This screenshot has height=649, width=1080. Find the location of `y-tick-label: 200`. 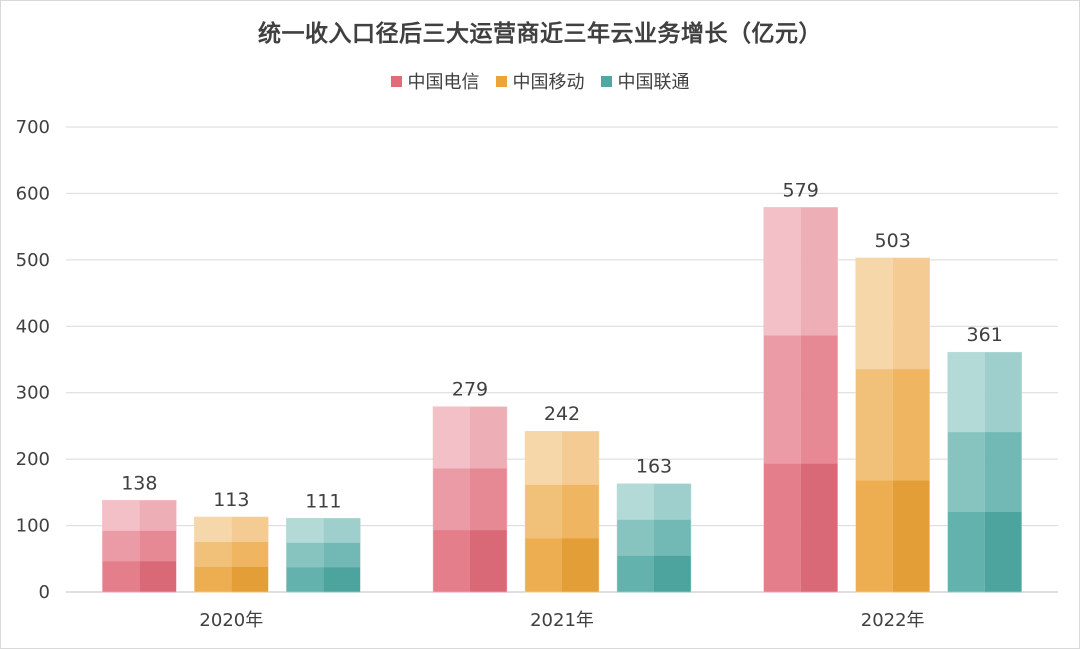

y-tick-label: 200 is located at coordinates (33, 459).